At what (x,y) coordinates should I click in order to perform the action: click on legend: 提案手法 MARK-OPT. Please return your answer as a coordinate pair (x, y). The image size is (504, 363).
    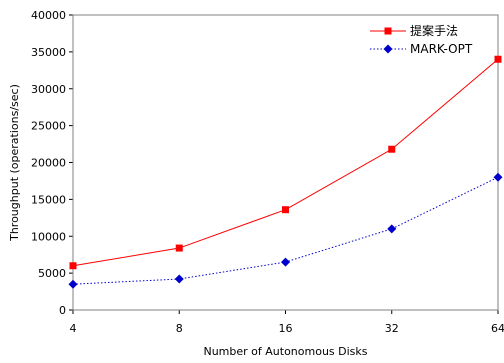
    Looking at the image, I should click on (421, 39).